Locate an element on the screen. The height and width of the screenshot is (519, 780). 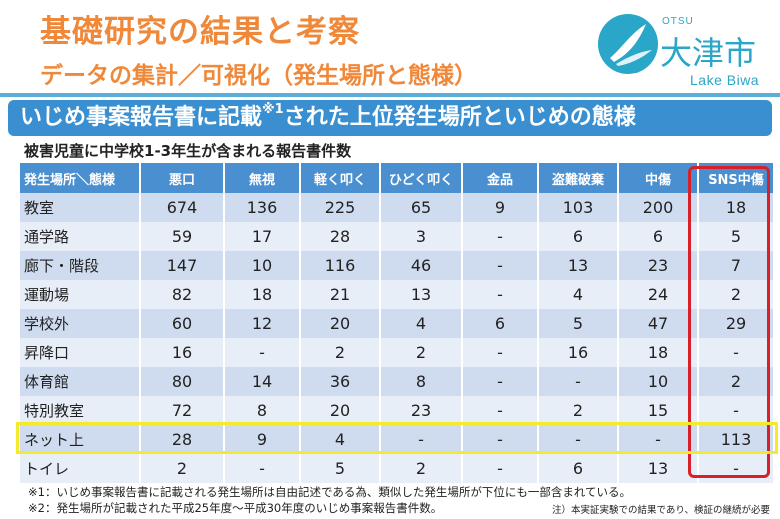
table-row: 体育館 80 14 36 8 - - 10 2 is located at coordinates (397, 381).